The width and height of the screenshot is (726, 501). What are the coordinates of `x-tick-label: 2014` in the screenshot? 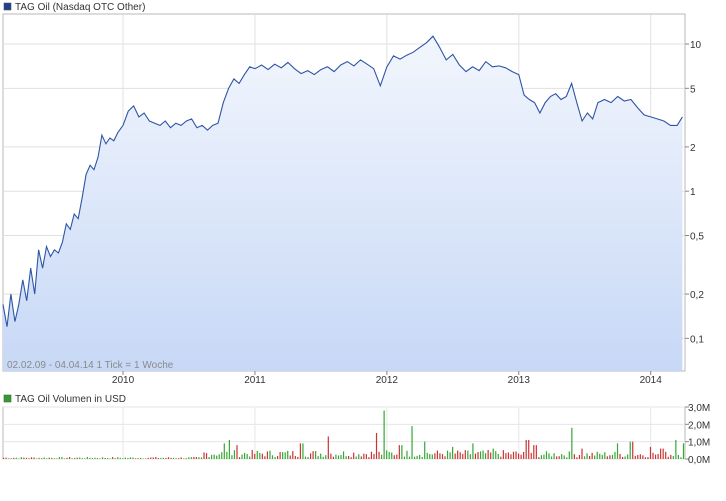 It's located at (651, 380).